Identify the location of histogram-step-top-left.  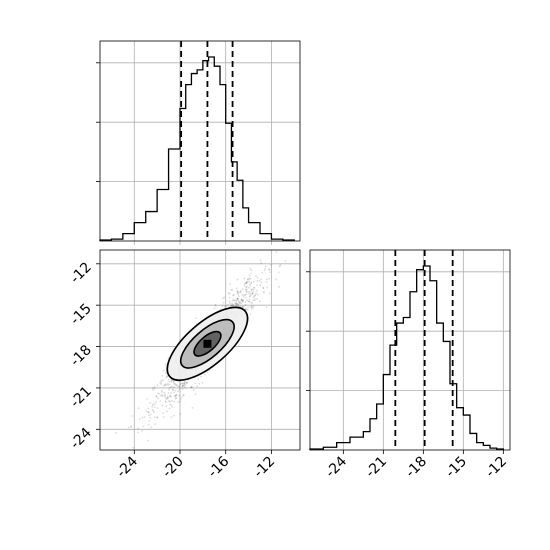
(197, 148).